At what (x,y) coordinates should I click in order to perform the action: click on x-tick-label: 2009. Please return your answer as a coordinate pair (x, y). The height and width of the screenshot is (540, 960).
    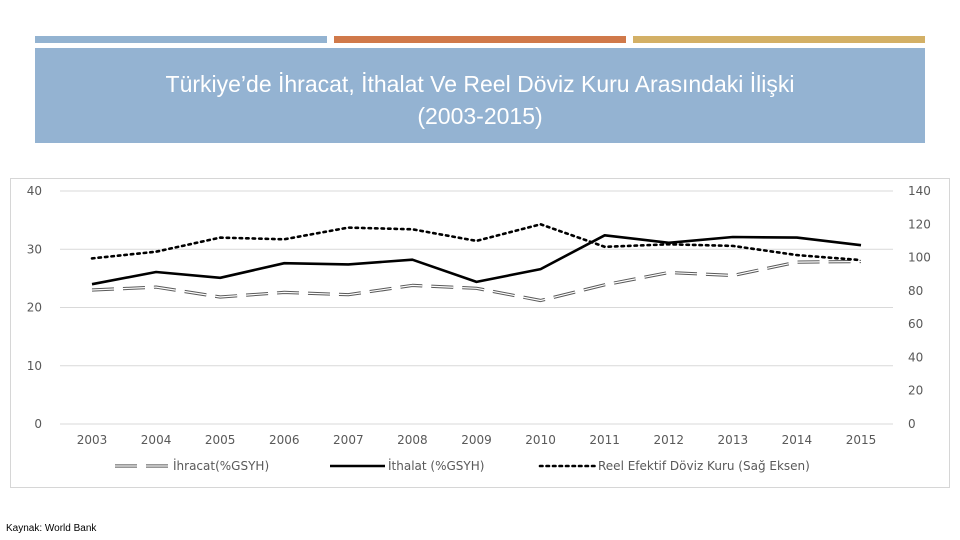
    Looking at the image, I should click on (476, 440).